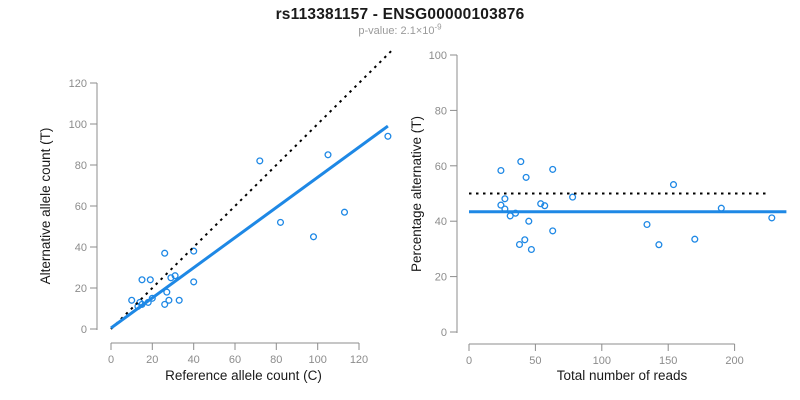 The image size is (800, 400). I want to click on figure-title: rs113381157 - ENSG00000103876, so click(400, 14).